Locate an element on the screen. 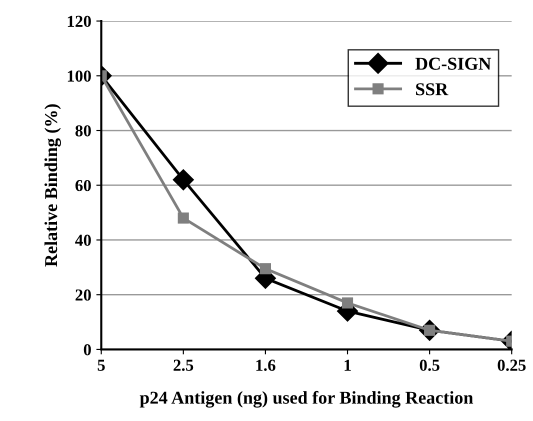 The width and height of the screenshot is (533, 421). y-tick-label: 120 is located at coordinates (79, 21).